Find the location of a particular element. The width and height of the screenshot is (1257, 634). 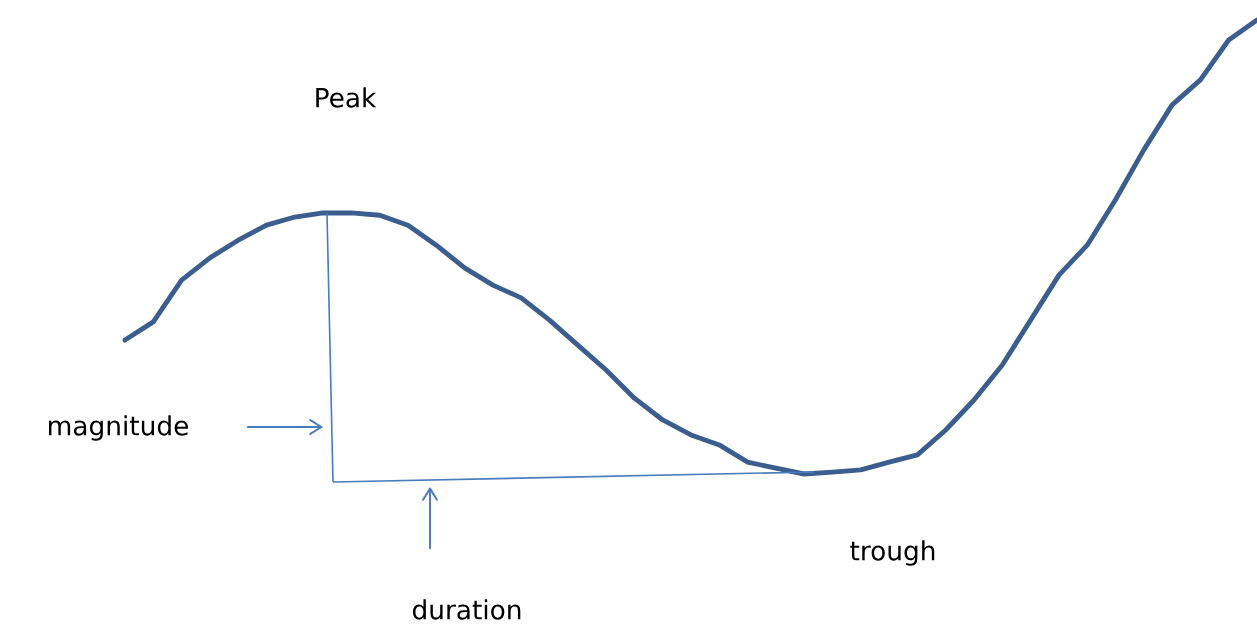

annotation: magnitude is located at coordinates (118, 428).